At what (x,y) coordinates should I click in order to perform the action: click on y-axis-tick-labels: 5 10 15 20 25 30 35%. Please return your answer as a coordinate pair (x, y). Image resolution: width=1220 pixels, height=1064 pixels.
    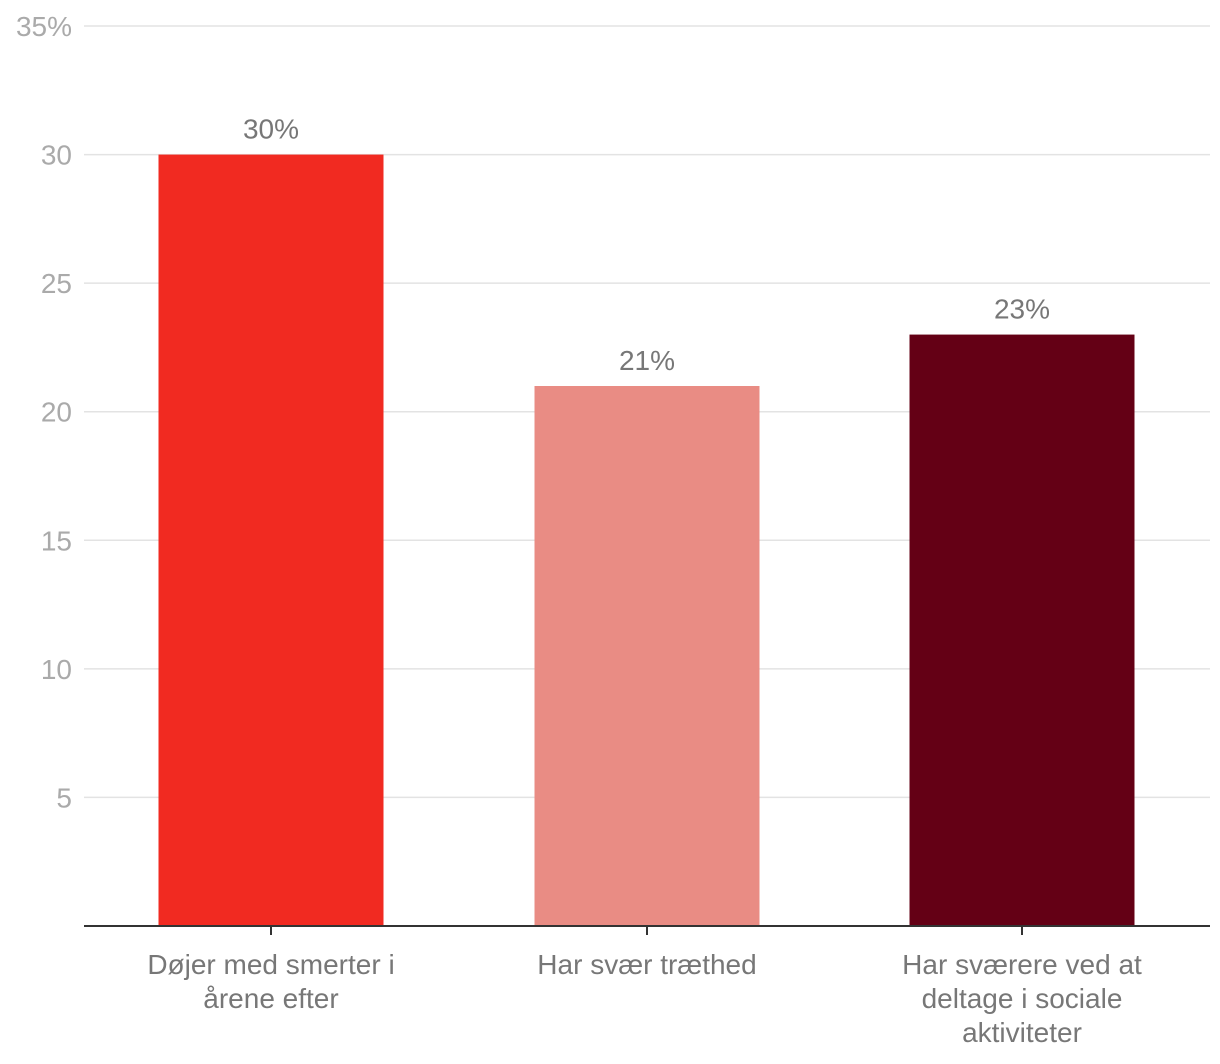
    Looking at the image, I should click on (44, 412).